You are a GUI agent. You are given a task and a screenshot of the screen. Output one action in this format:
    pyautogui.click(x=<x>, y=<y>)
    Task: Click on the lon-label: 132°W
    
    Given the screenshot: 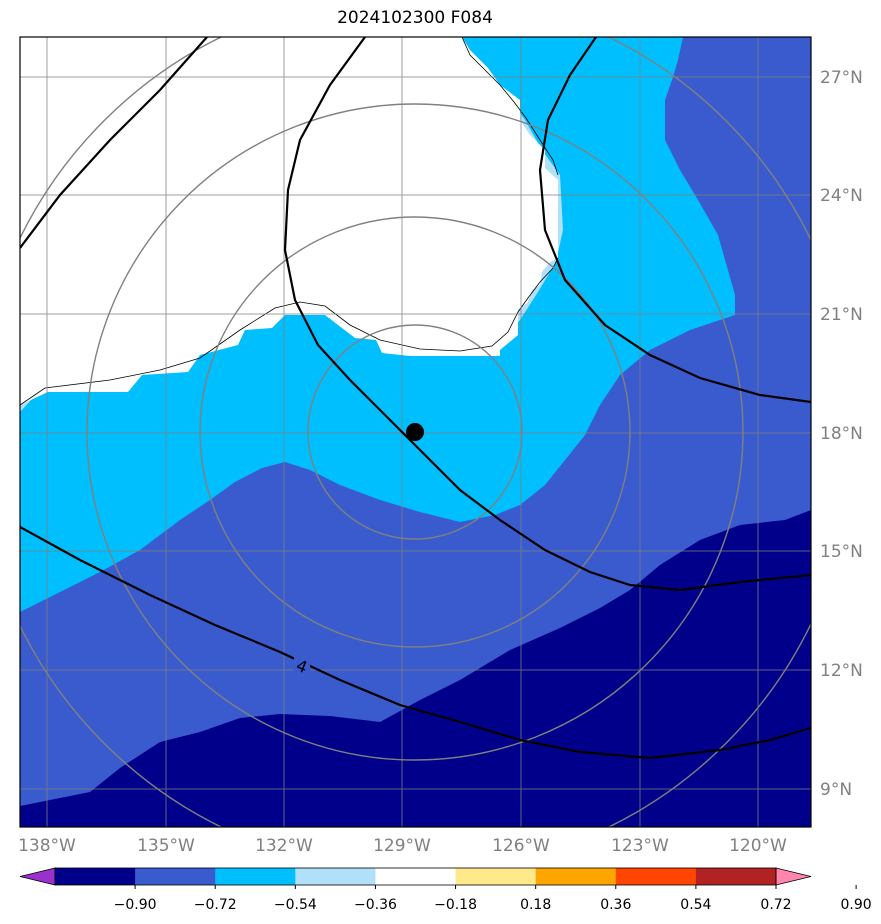 What is the action you would take?
    pyautogui.click(x=284, y=846)
    